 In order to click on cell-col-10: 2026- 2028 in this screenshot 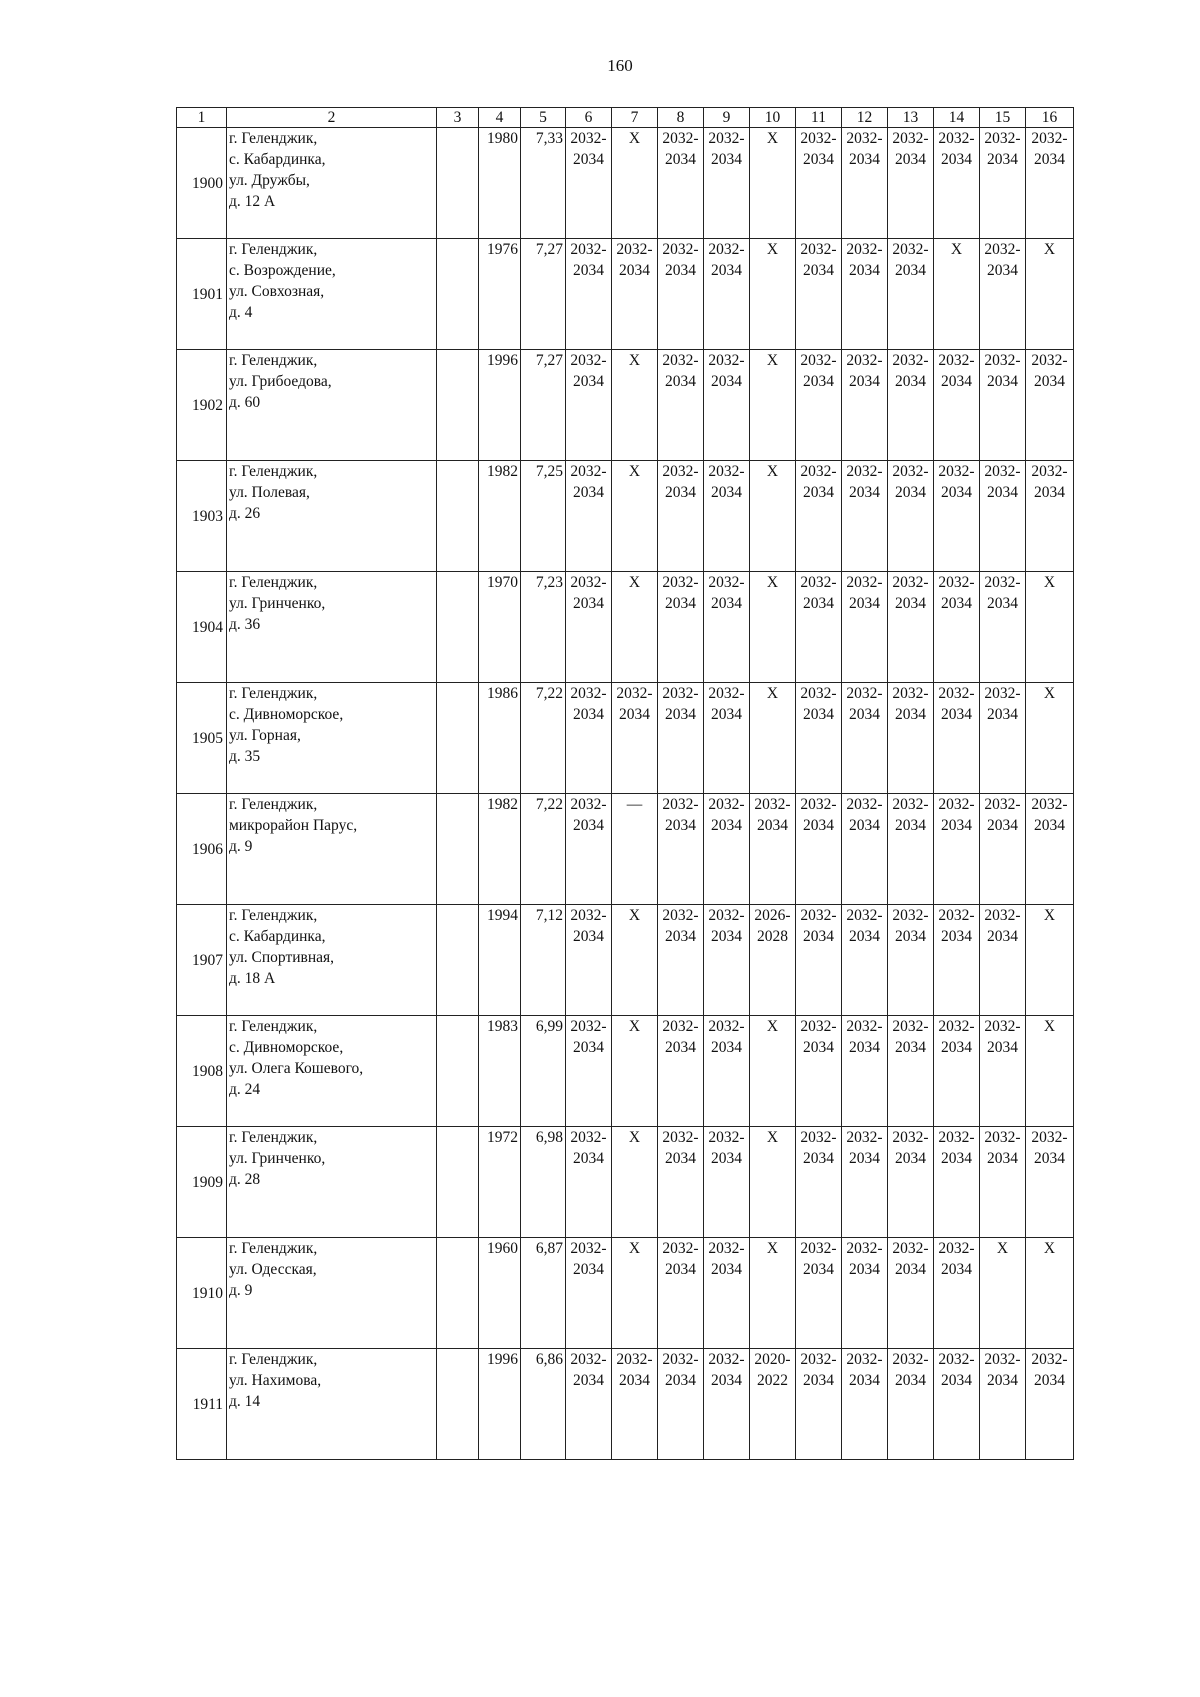, I will do `click(772, 960)`.